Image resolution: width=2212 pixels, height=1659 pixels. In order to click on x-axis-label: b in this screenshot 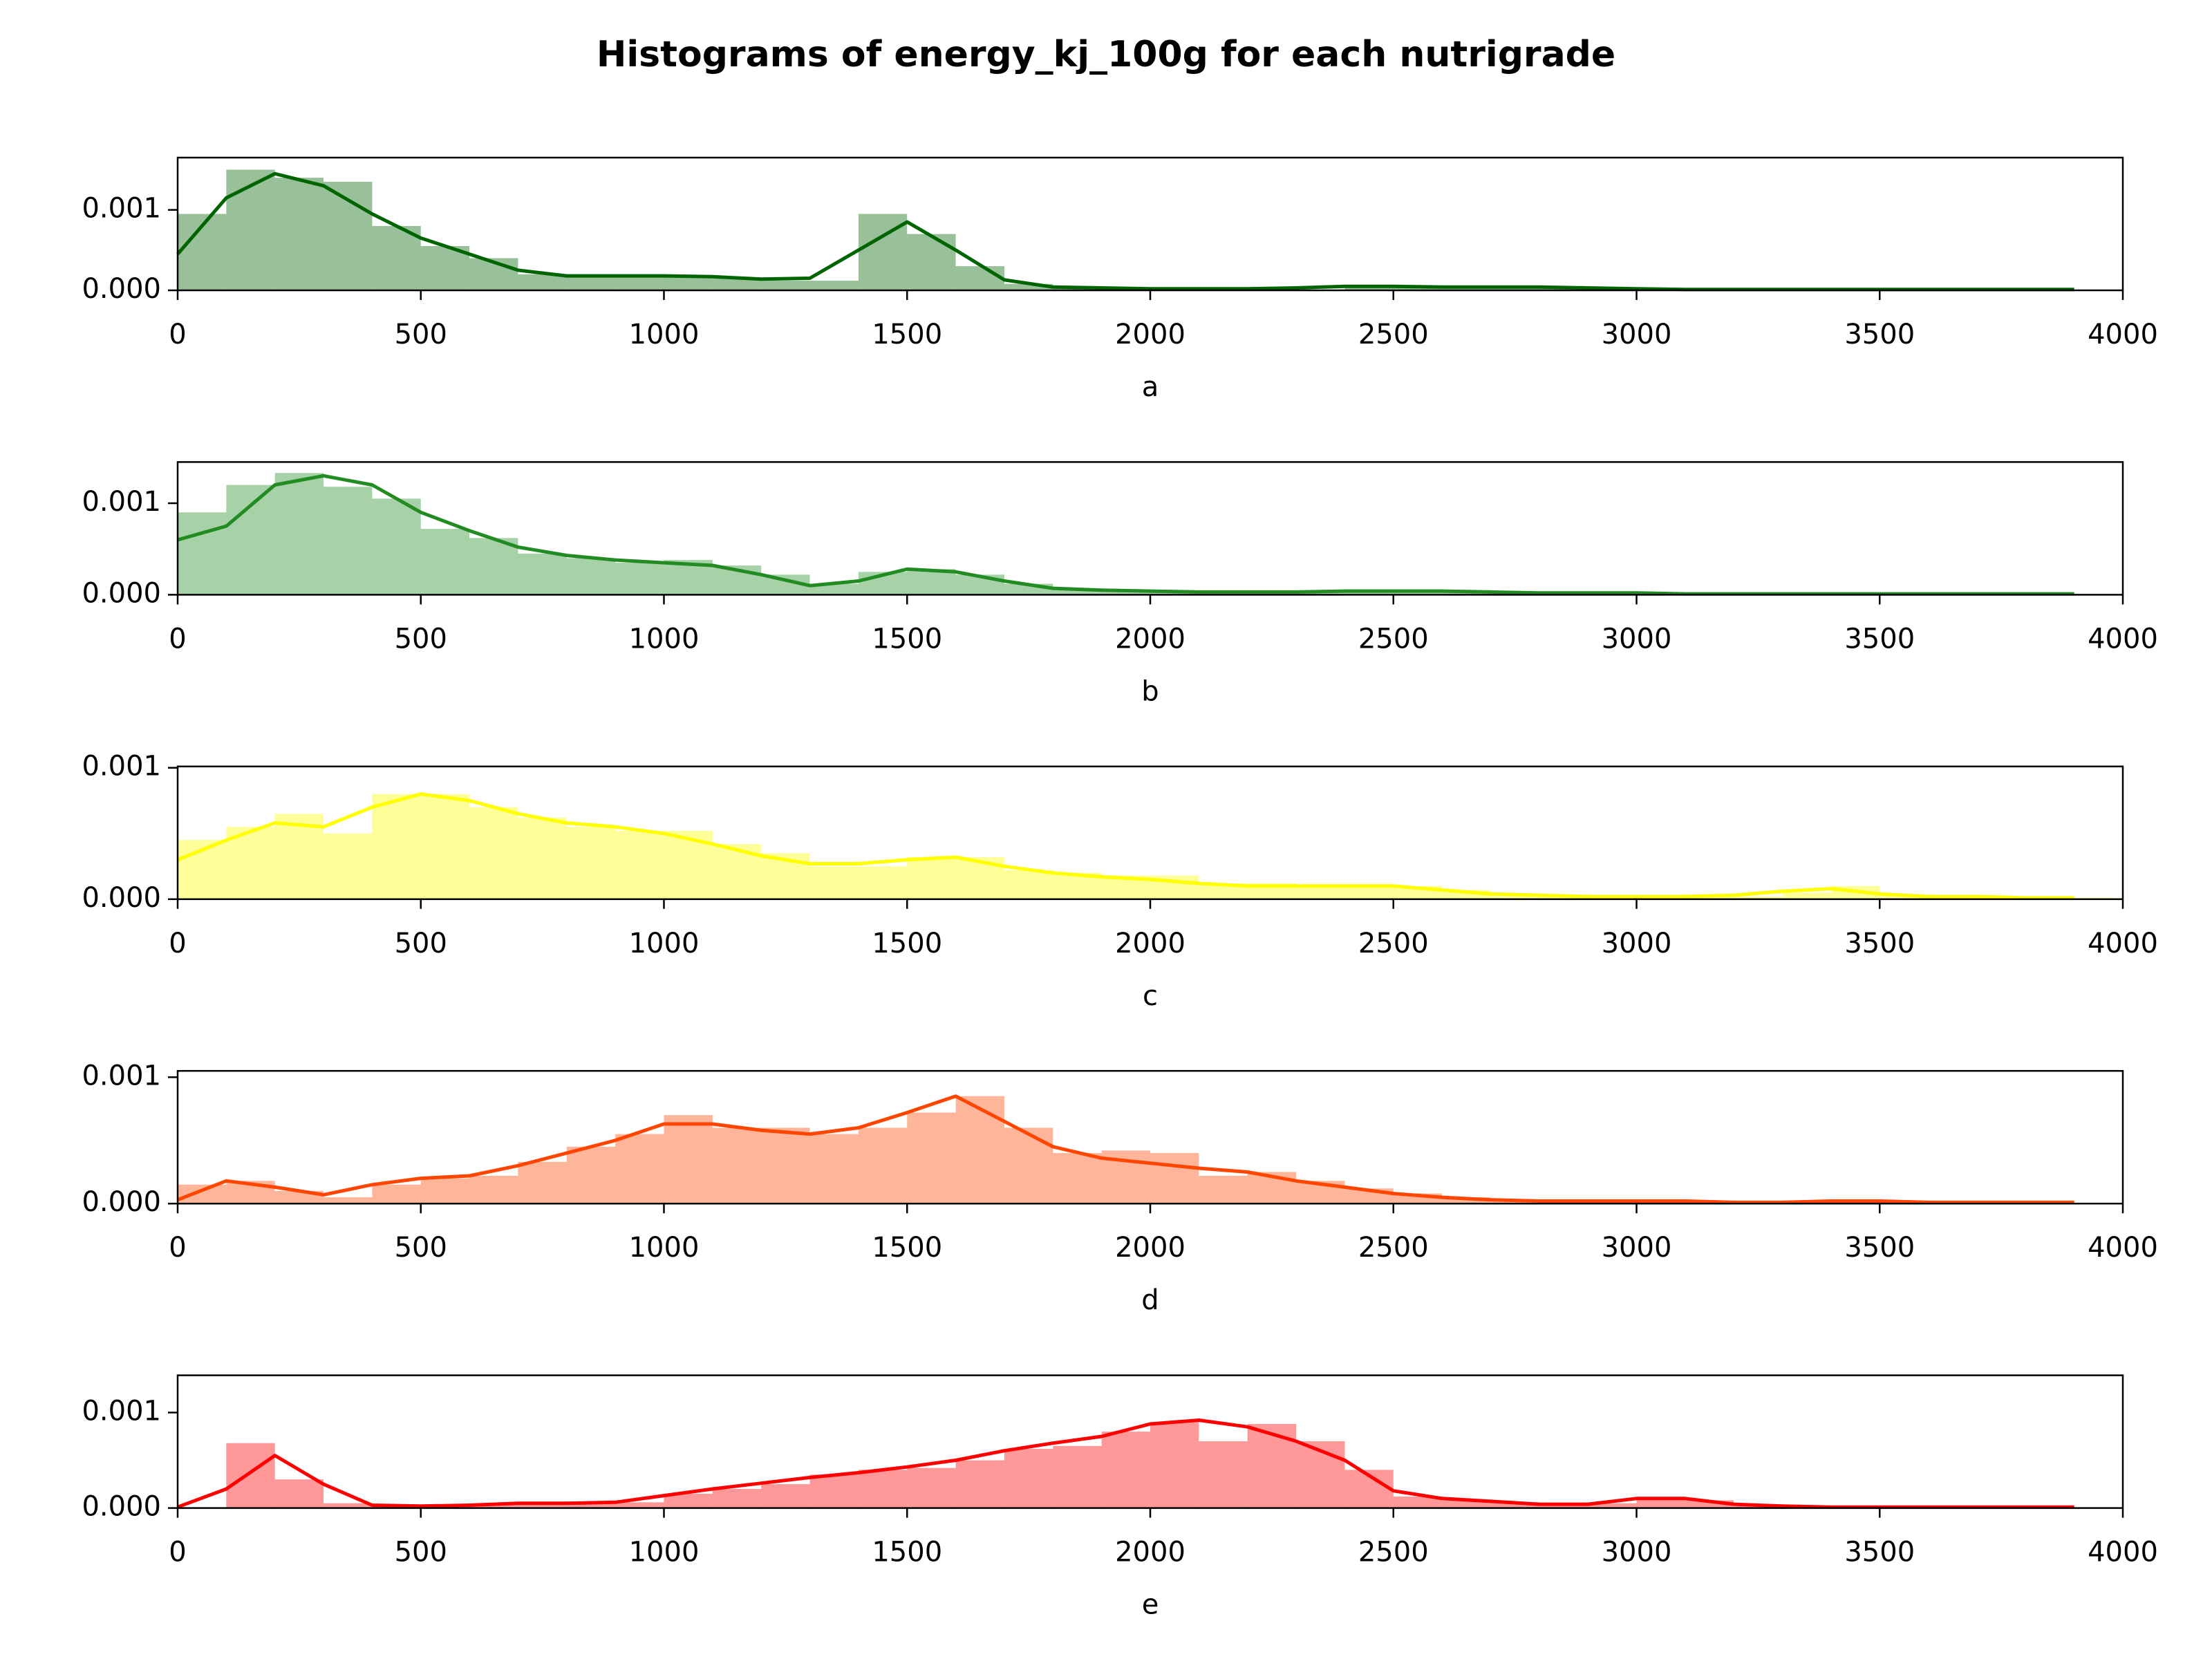, I will do `click(1150, 691)`.